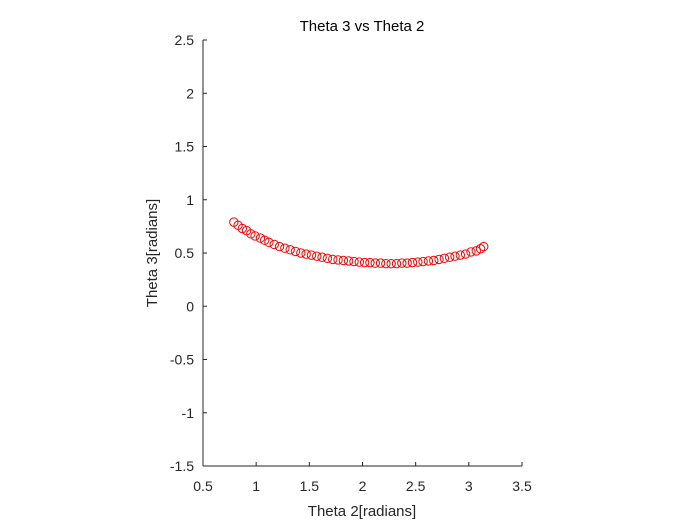 Image resolution: width=700 pixels, height=525 pixels. What do you see at coordinates (188, 413) in the screenshot?
I see `y-tick-label: -1` at bounding box center [188, 413].